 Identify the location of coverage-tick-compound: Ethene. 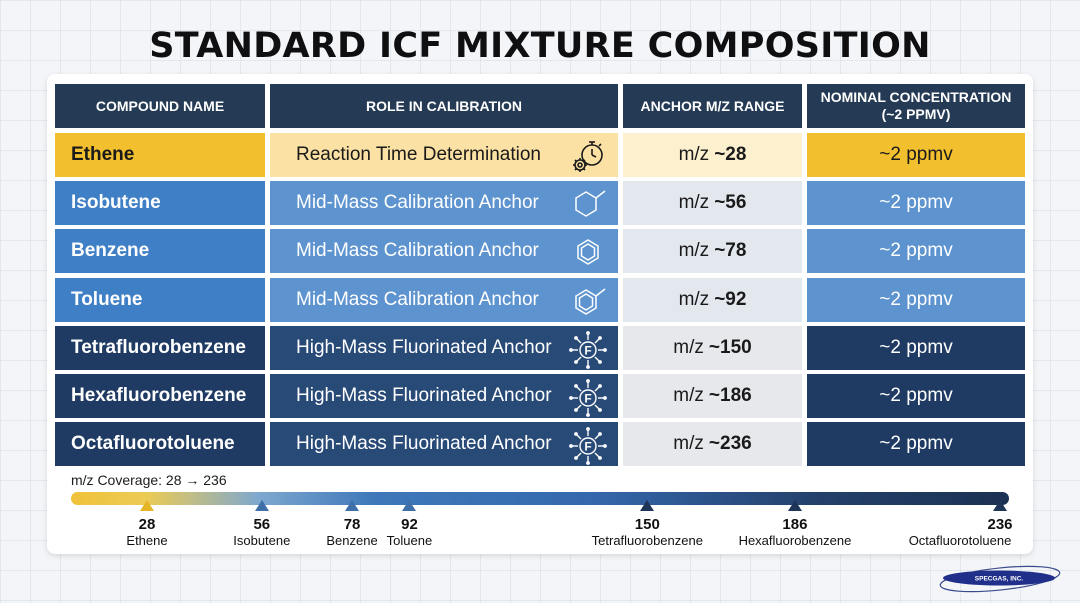
(147, 540).